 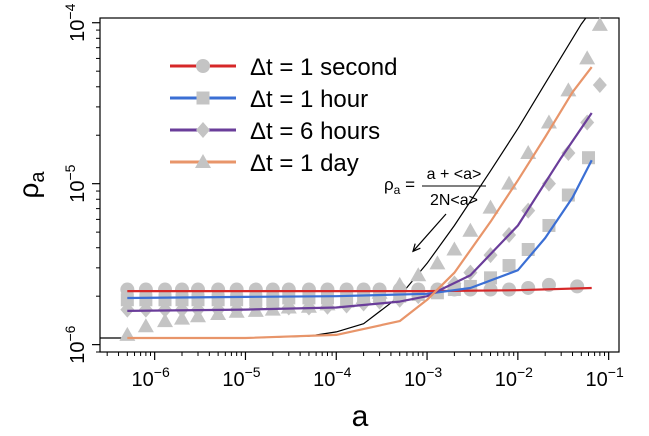 What do you see at coordinates (397, 190) in the screenshot?
I see `formula-lhs-sub: a` at bounding box center [397, 190].